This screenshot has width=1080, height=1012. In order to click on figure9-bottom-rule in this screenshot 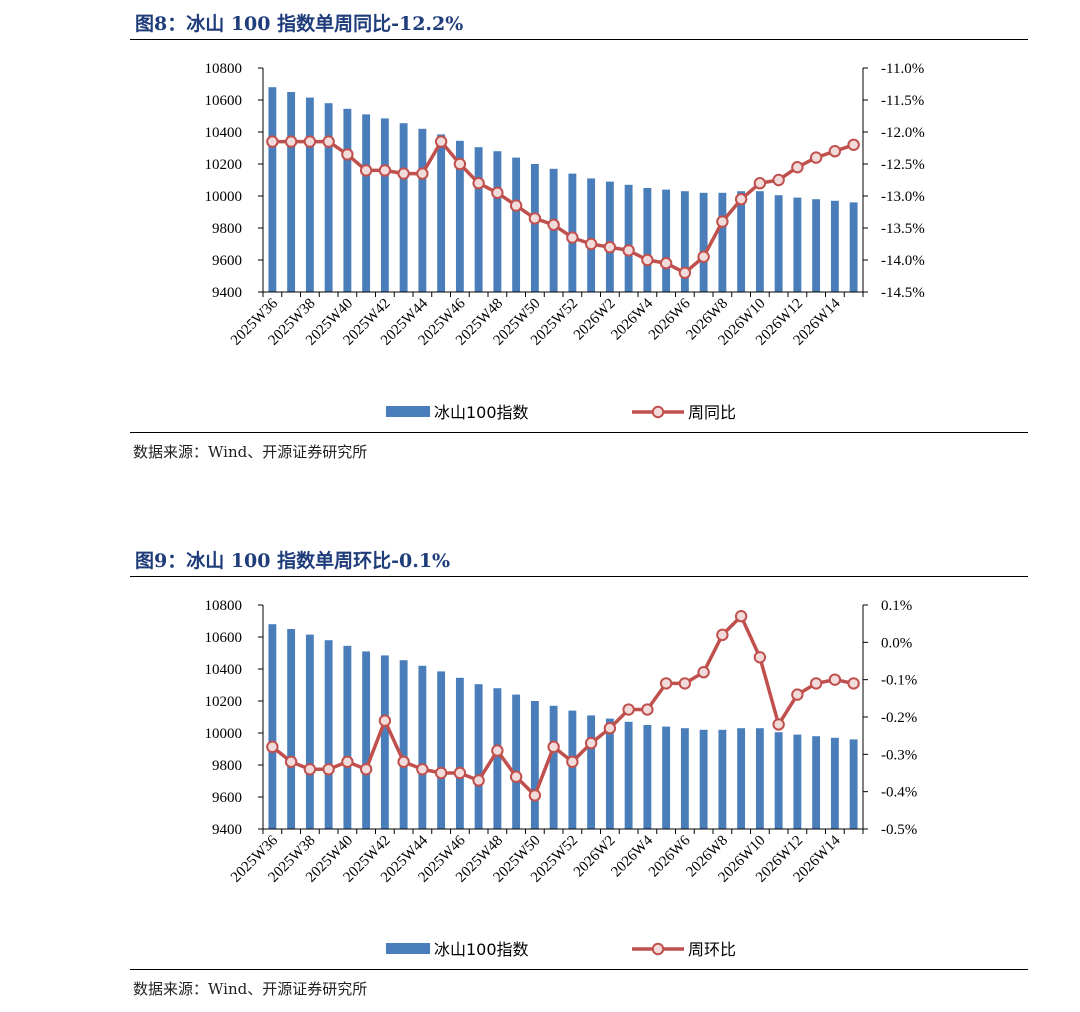, I will do `click(579, 969)`.